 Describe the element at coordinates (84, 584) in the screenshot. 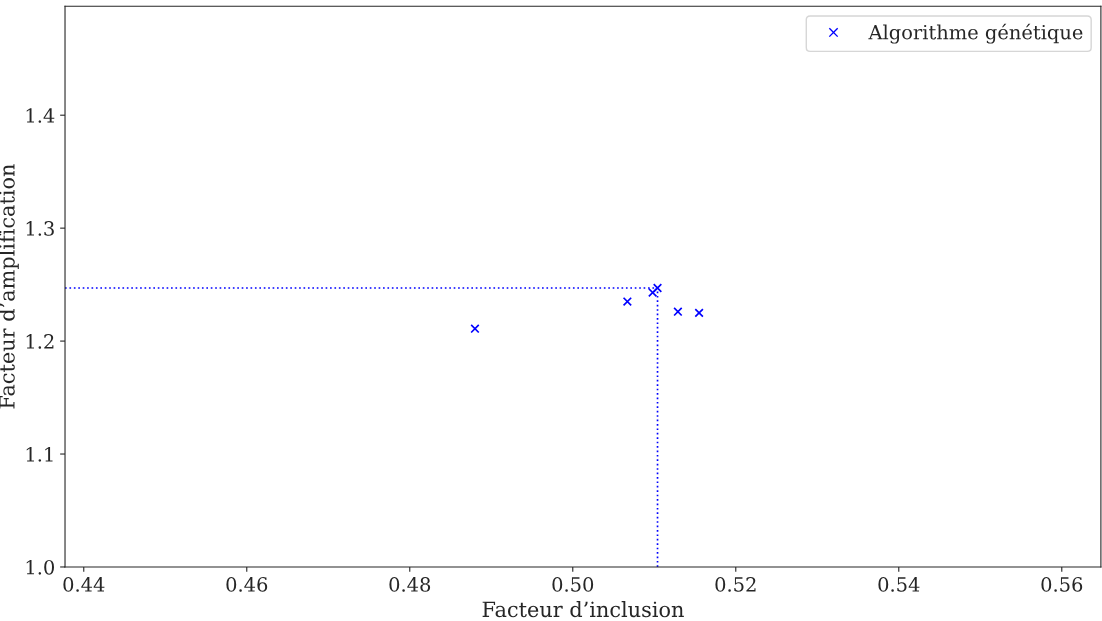

I see `x-tick-label: 0.44` at that location.